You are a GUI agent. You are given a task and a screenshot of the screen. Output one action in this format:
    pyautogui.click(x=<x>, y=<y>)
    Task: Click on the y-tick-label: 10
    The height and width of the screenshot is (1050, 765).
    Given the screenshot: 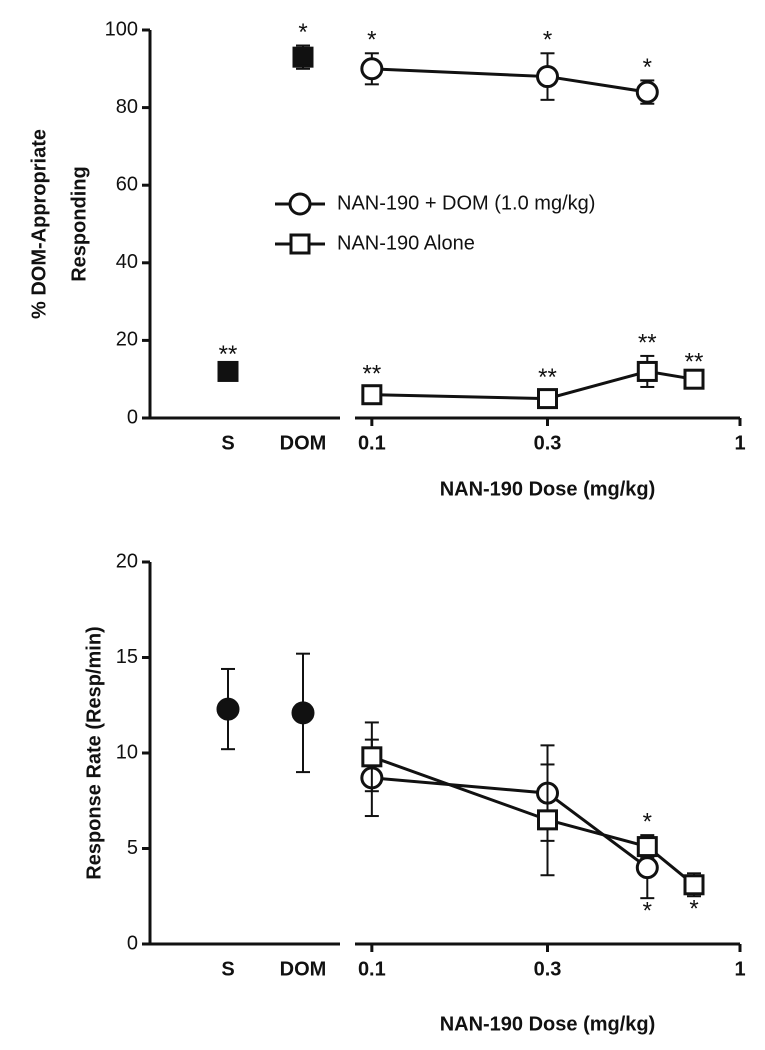 What is the action you would take?
    pyautogui.click(x=127, y=752)
    